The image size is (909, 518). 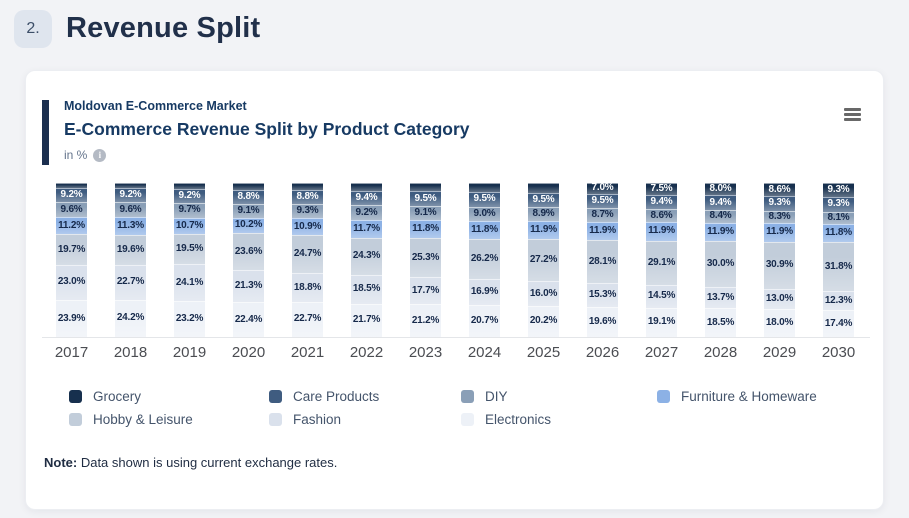 I want to click on stacked-bar-2030: 9.3% 9.3% 8.1% 11.8% 31.8% 12.3% 17.4%, so click(x=838, y=260).